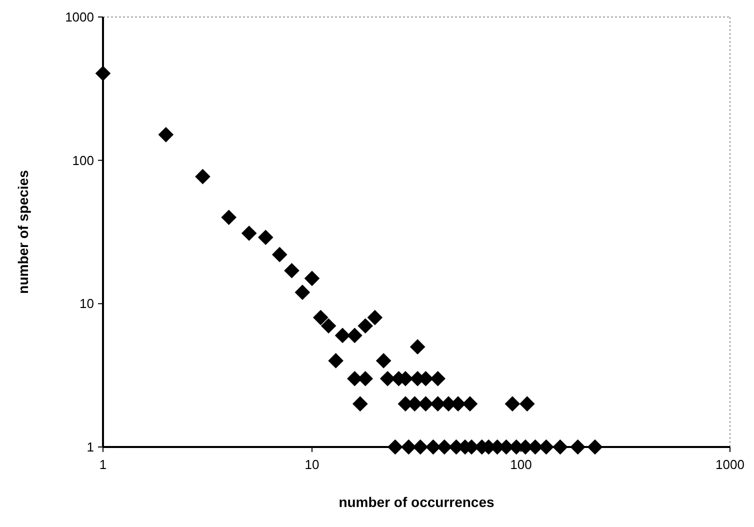 The width and height of the screenshot is (754, 527). I want to click on x-tick-label: 10, so click(312, 464).